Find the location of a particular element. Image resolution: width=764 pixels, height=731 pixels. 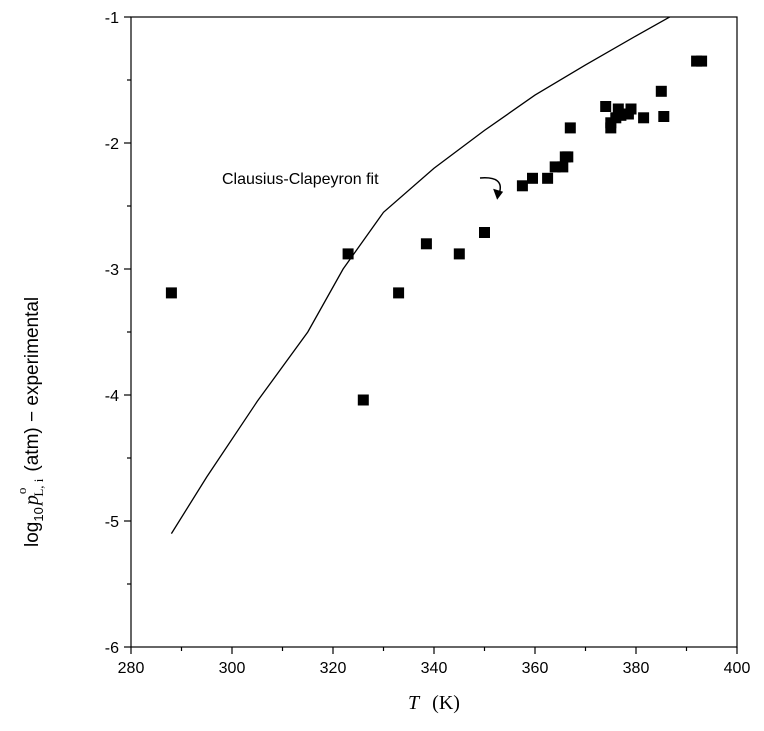

y-axis-label: log10po L, i (atm) − experimental is located at coordinates (30, 422).